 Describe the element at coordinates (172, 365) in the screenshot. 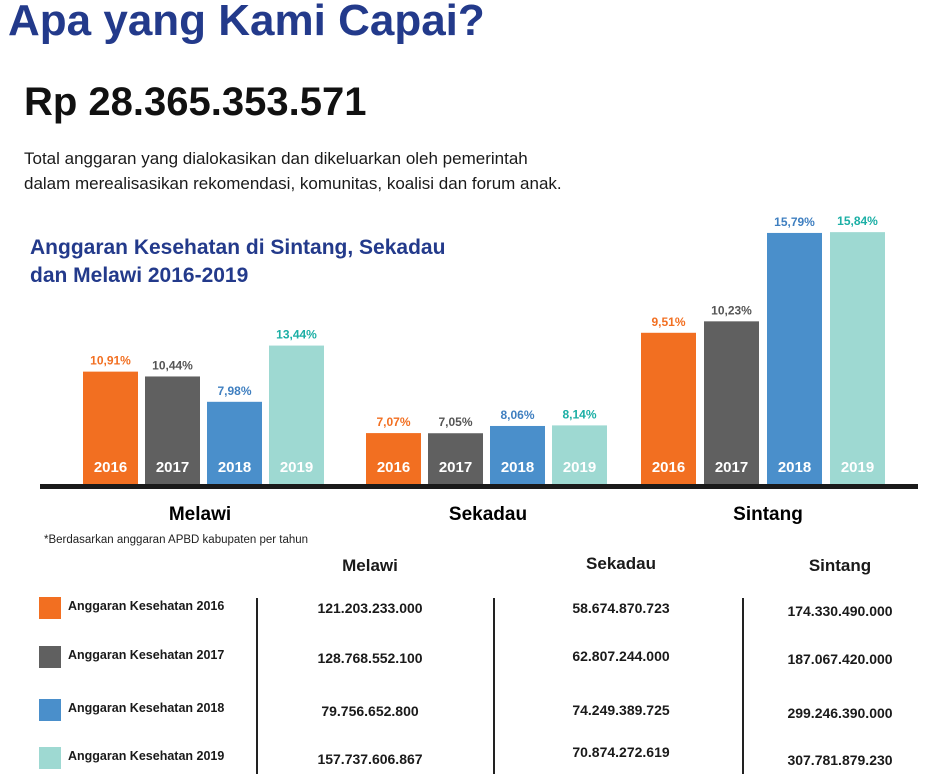

I see `bar-value-label: 10,44%` at that location.